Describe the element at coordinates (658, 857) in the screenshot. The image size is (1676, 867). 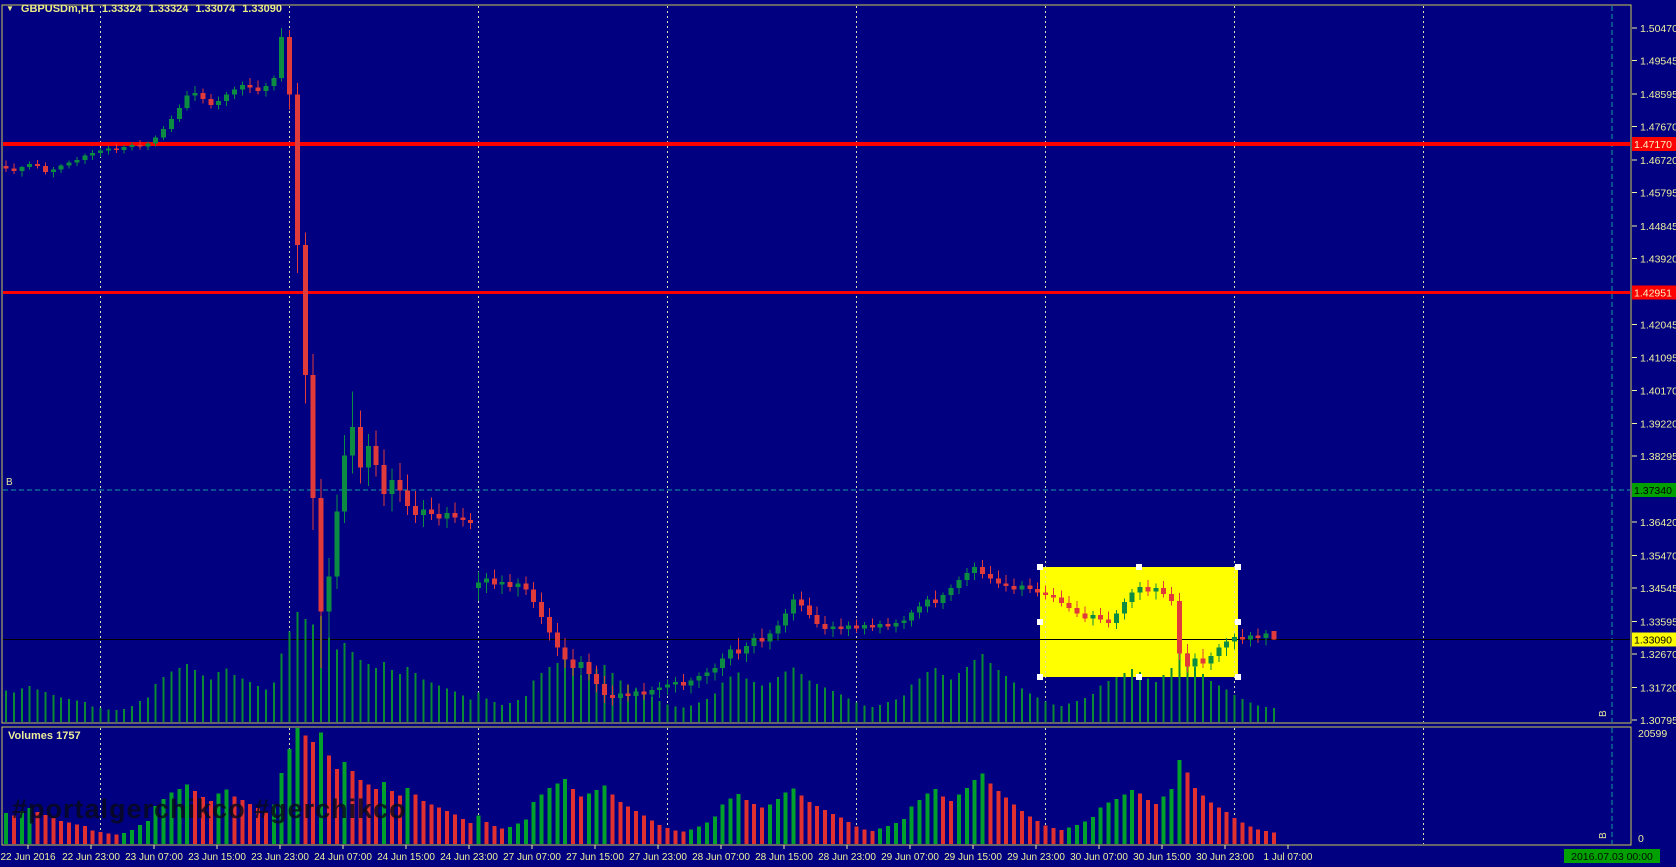
I see `time-tick-label: 27 Jun 23:00` at that location.